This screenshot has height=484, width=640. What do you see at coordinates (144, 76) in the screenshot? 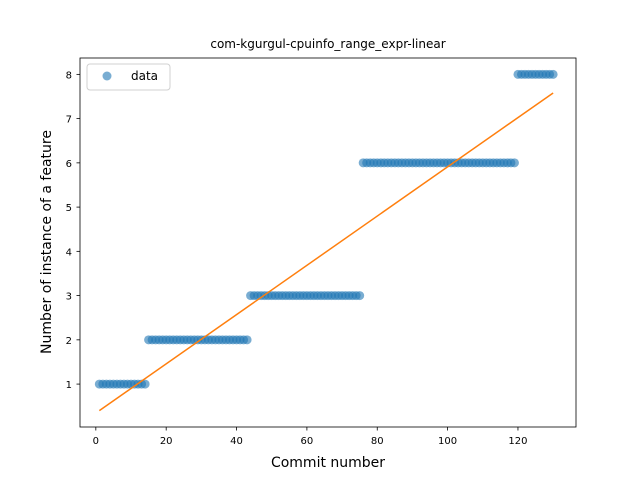
I see `legend-label-data: data` at bounding box center [144, 76].